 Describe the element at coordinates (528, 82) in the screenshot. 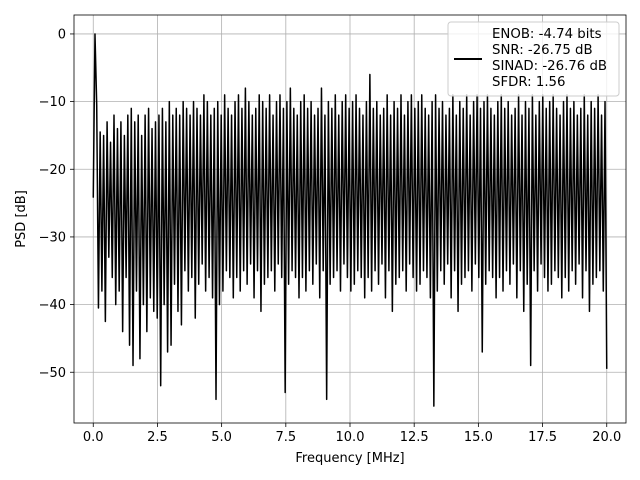

I see `legend-text-line: SFDR: 1.56` at that location.